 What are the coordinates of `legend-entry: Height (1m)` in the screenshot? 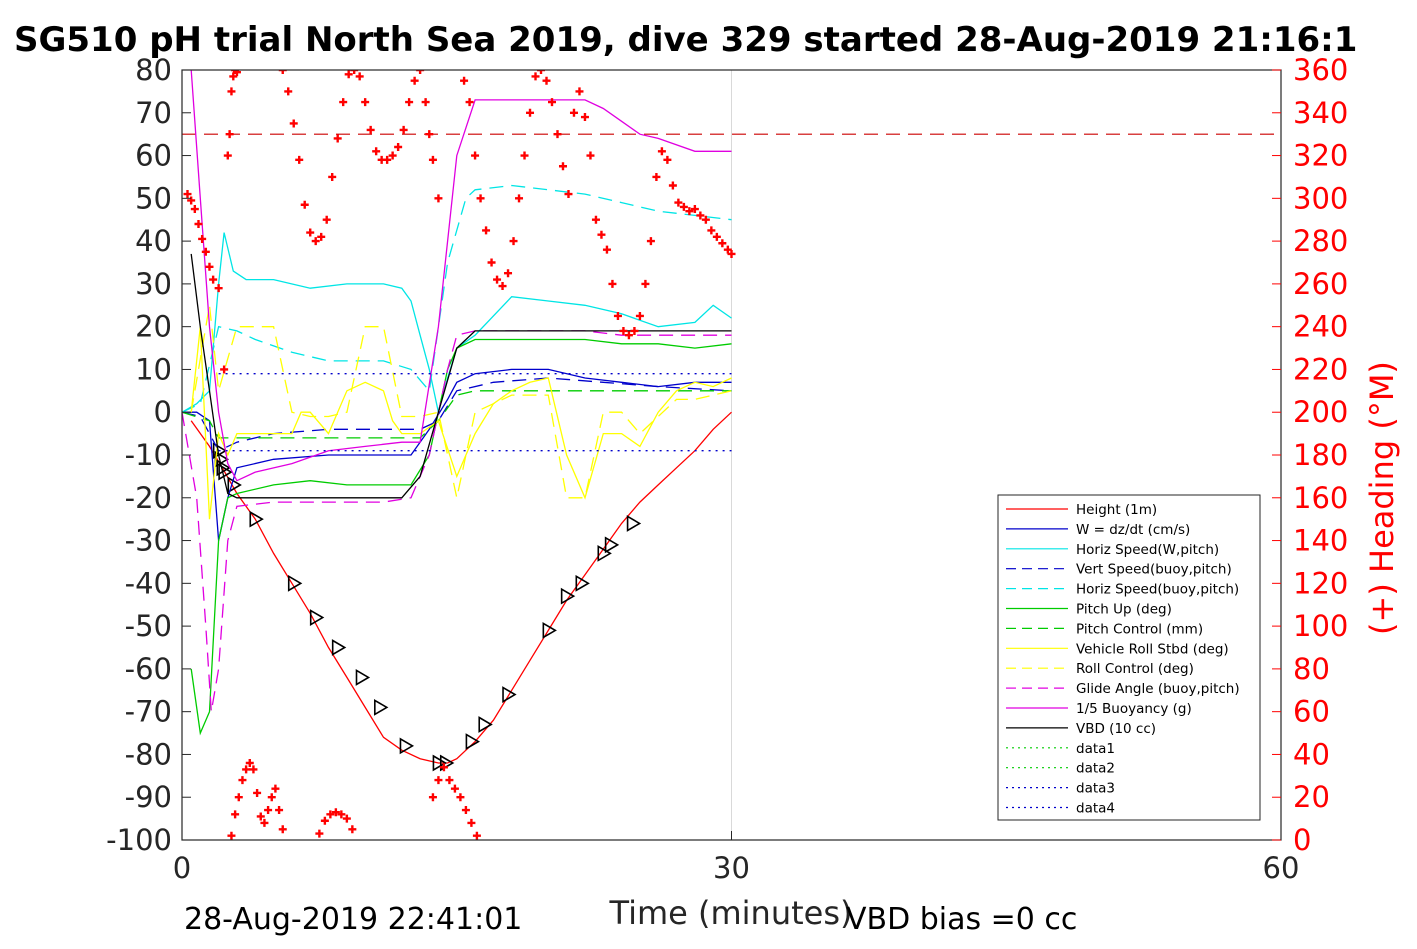 It's located at (1116, 510).